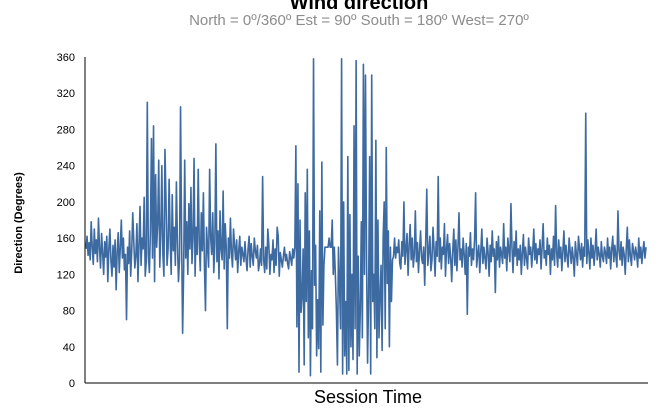 This screenshot has height=408, width=659. What do you see at coordinates (359, 7) in the screenshot?
I see `chart-title: Wind direction` at bounding box center [359, 7].